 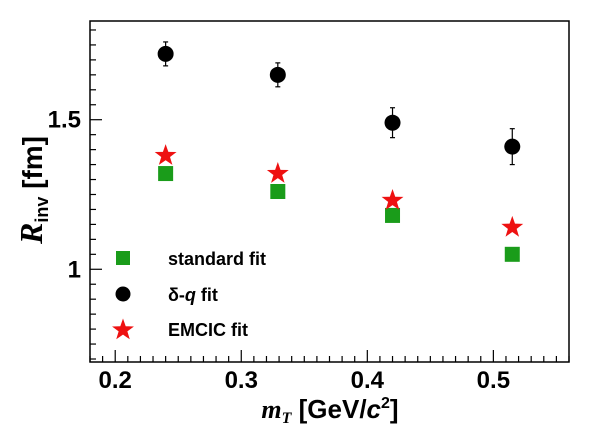 What do you see at coordinates (64, 120) in the screenshot?
I see `y-tick-label: 1.5` at bounding box center [64, 120].